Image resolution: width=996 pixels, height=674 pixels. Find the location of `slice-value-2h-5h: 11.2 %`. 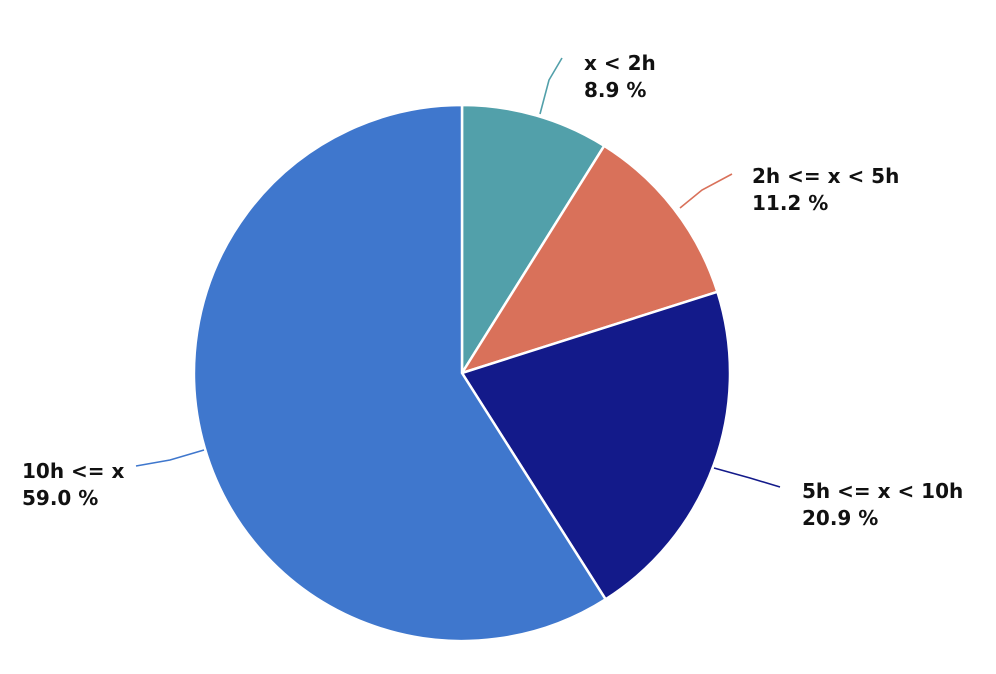

slice-value-2h-5h: 11.2 % is located at coordinates (790, 203).